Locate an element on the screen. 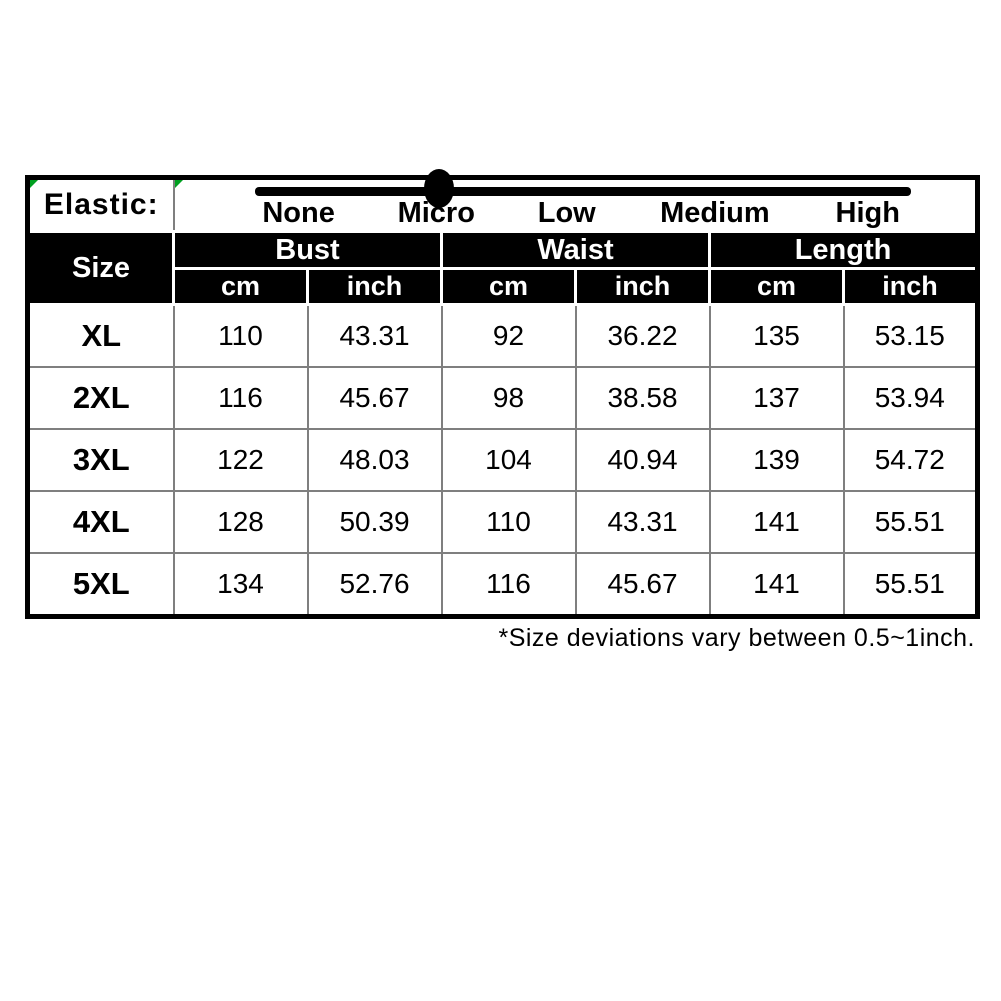  value-cell: 139 is located at coordinates (776, 460).